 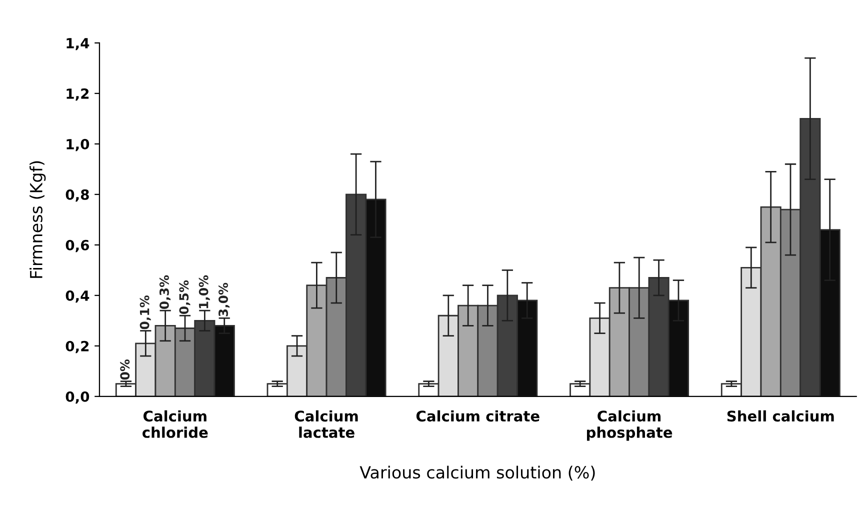 What do you see at coordinates (184, 297) in the screenshot?
I see `text: 0,5%` at bounding box center [184, 297].